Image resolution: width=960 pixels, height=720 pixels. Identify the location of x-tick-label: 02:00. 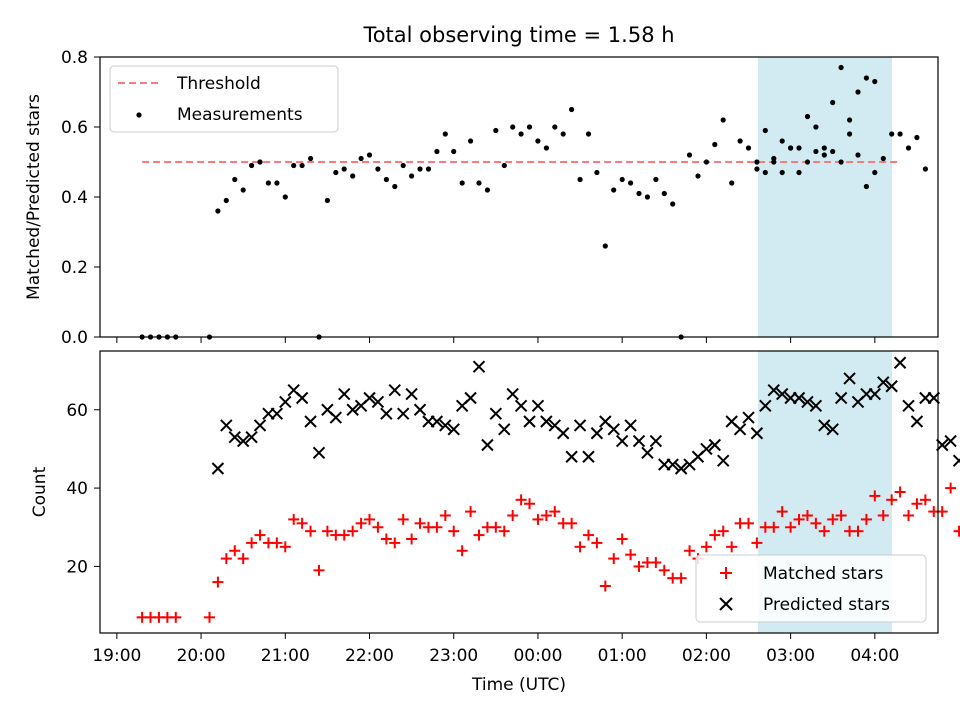
(706, 656).